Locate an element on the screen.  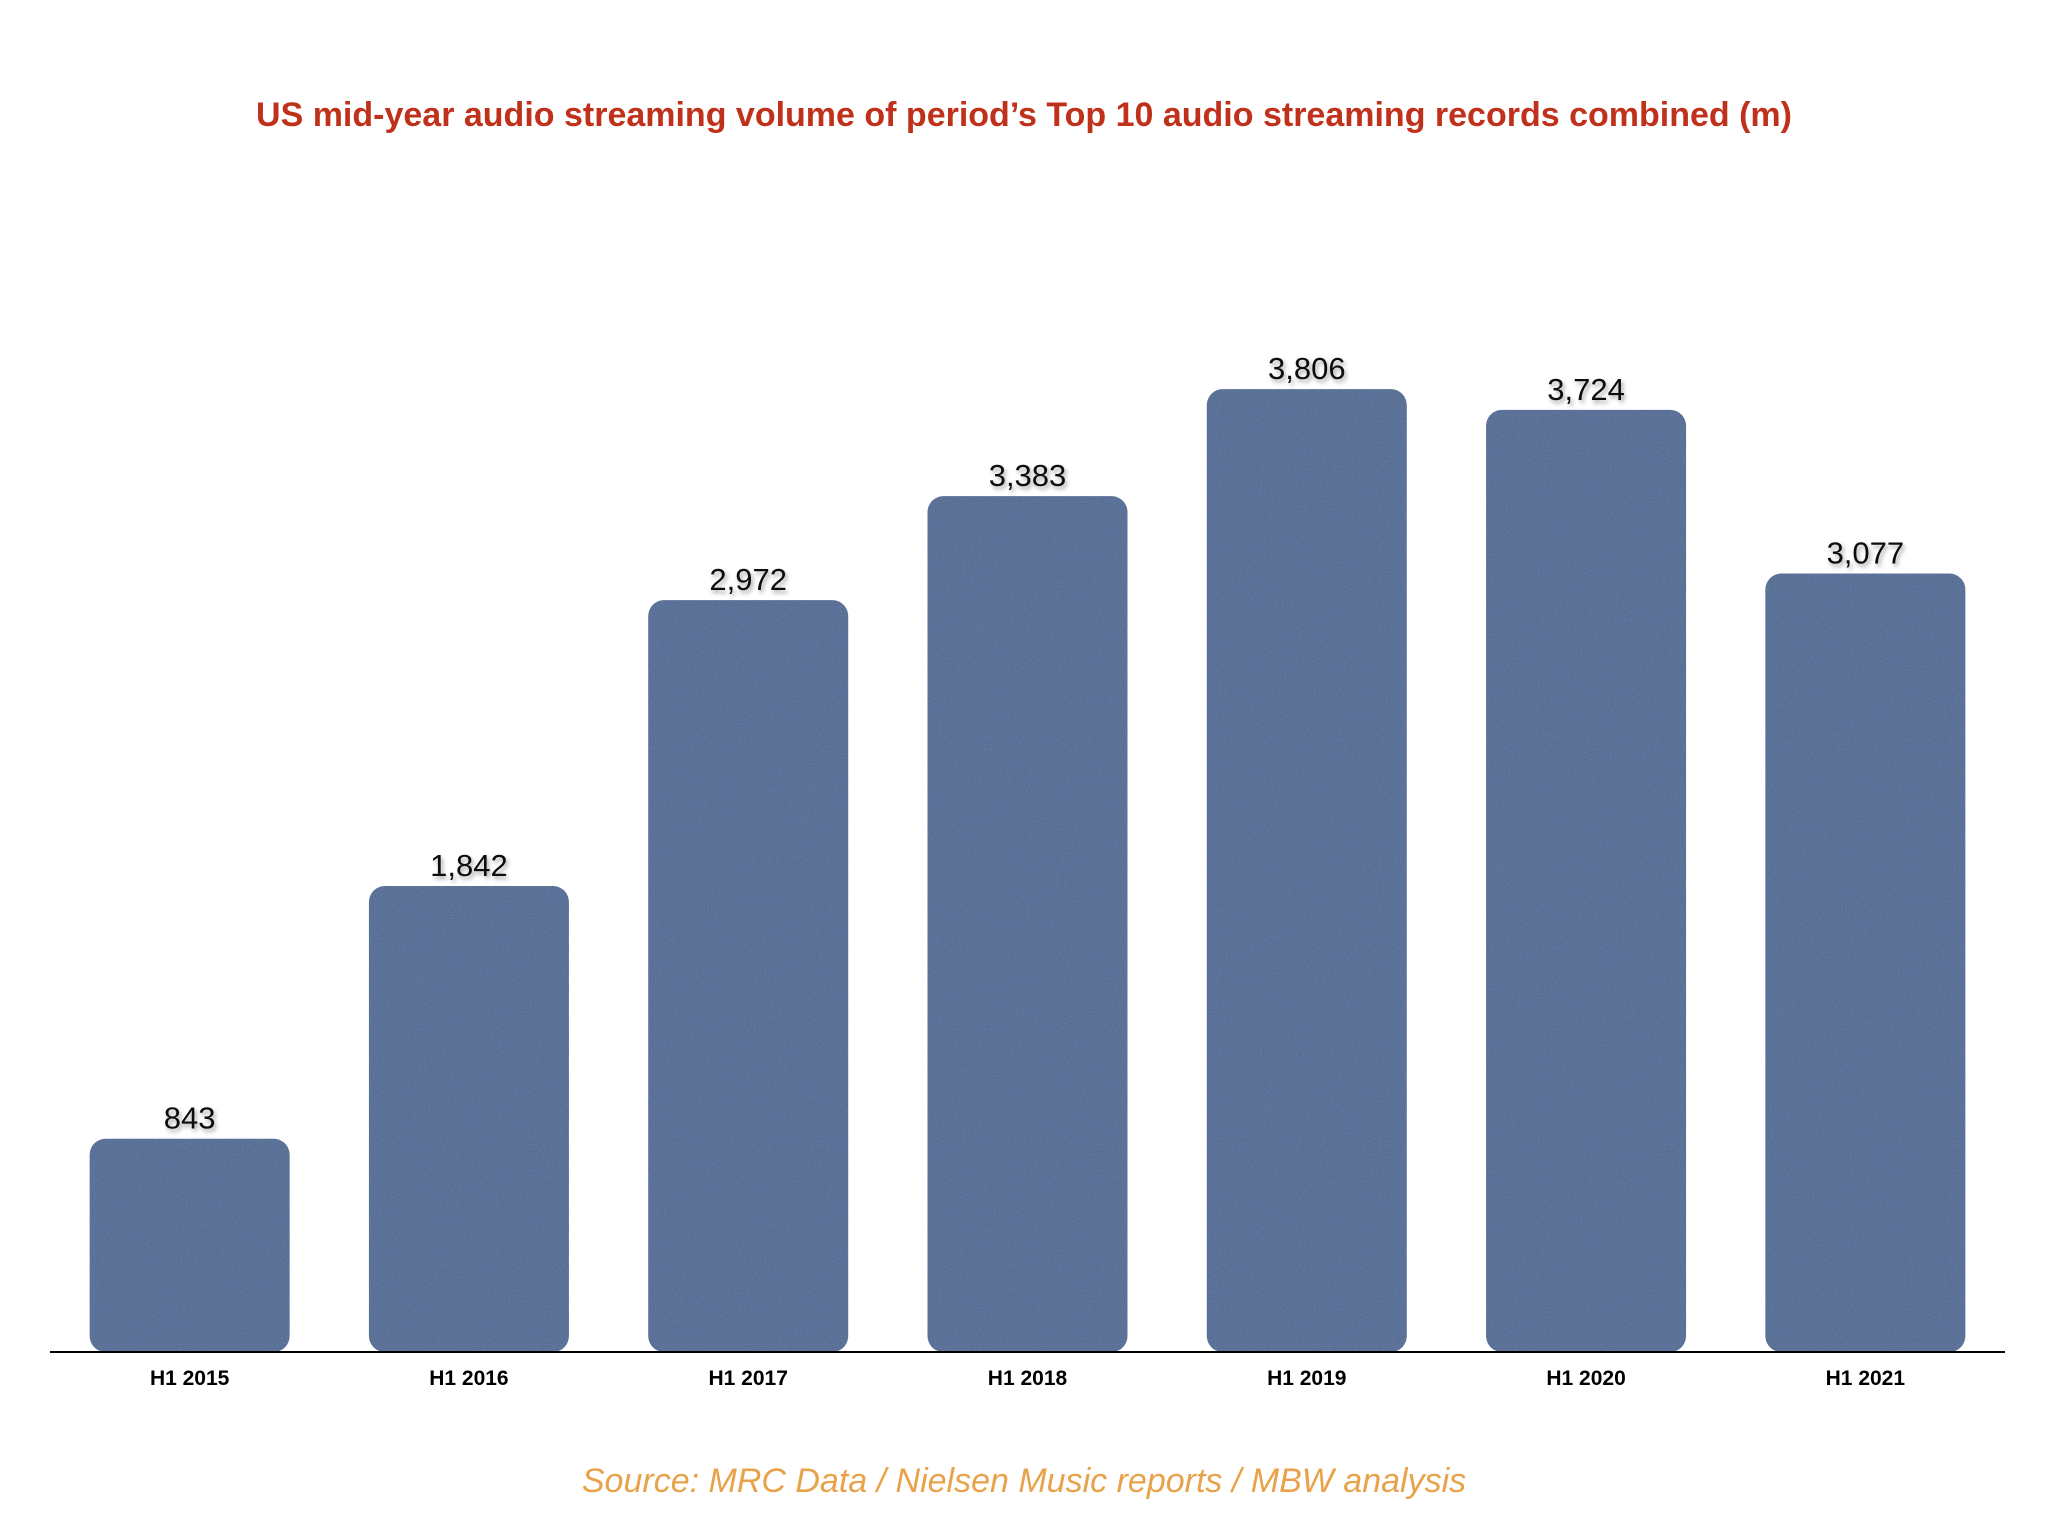
x-tick-label-h1-2015: H1 2015 is located at coordinates (190, 1378).